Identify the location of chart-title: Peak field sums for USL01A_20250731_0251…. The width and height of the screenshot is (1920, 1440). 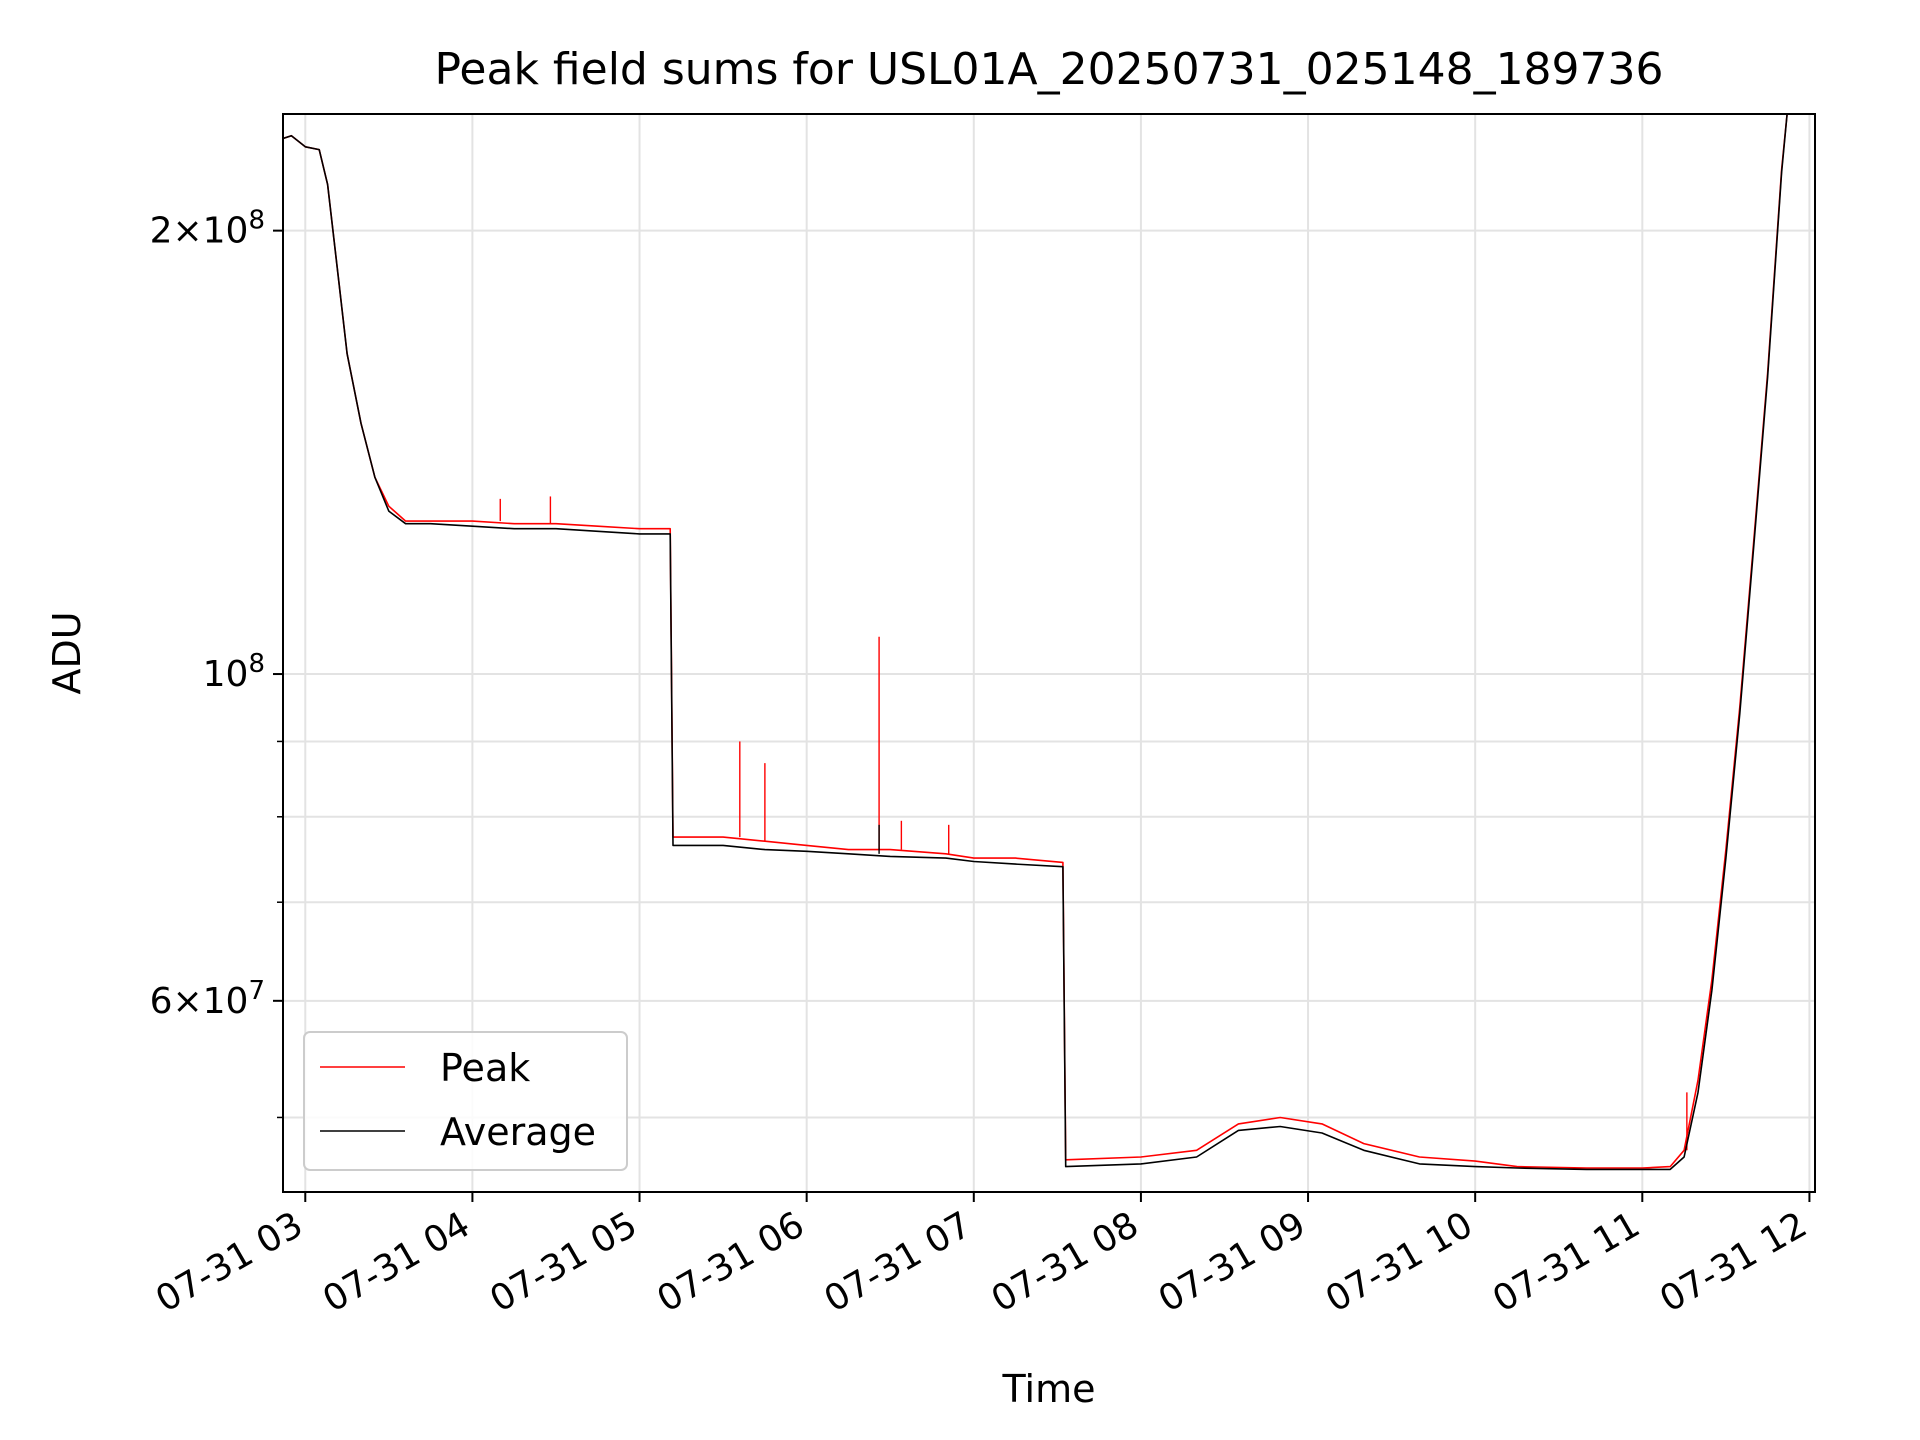
(1048, 69).